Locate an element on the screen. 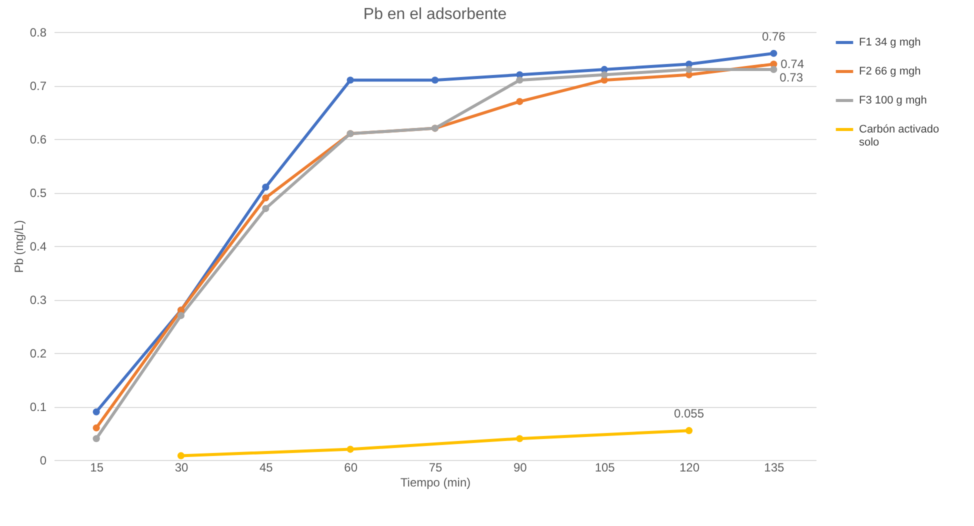  data-label: 0.055 is located at coordinates (689, 413).